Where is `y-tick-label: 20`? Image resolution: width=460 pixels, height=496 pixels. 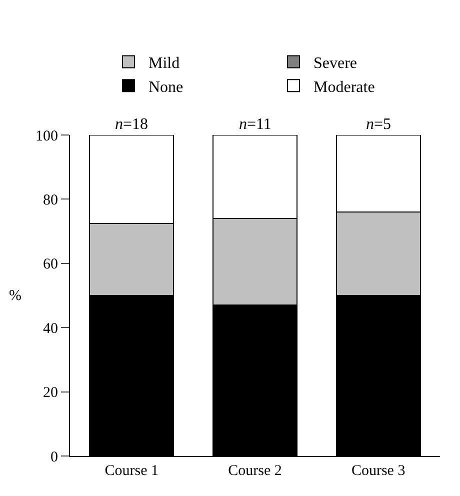 y-tick-label: 20 is located at coordinates (50, 393).